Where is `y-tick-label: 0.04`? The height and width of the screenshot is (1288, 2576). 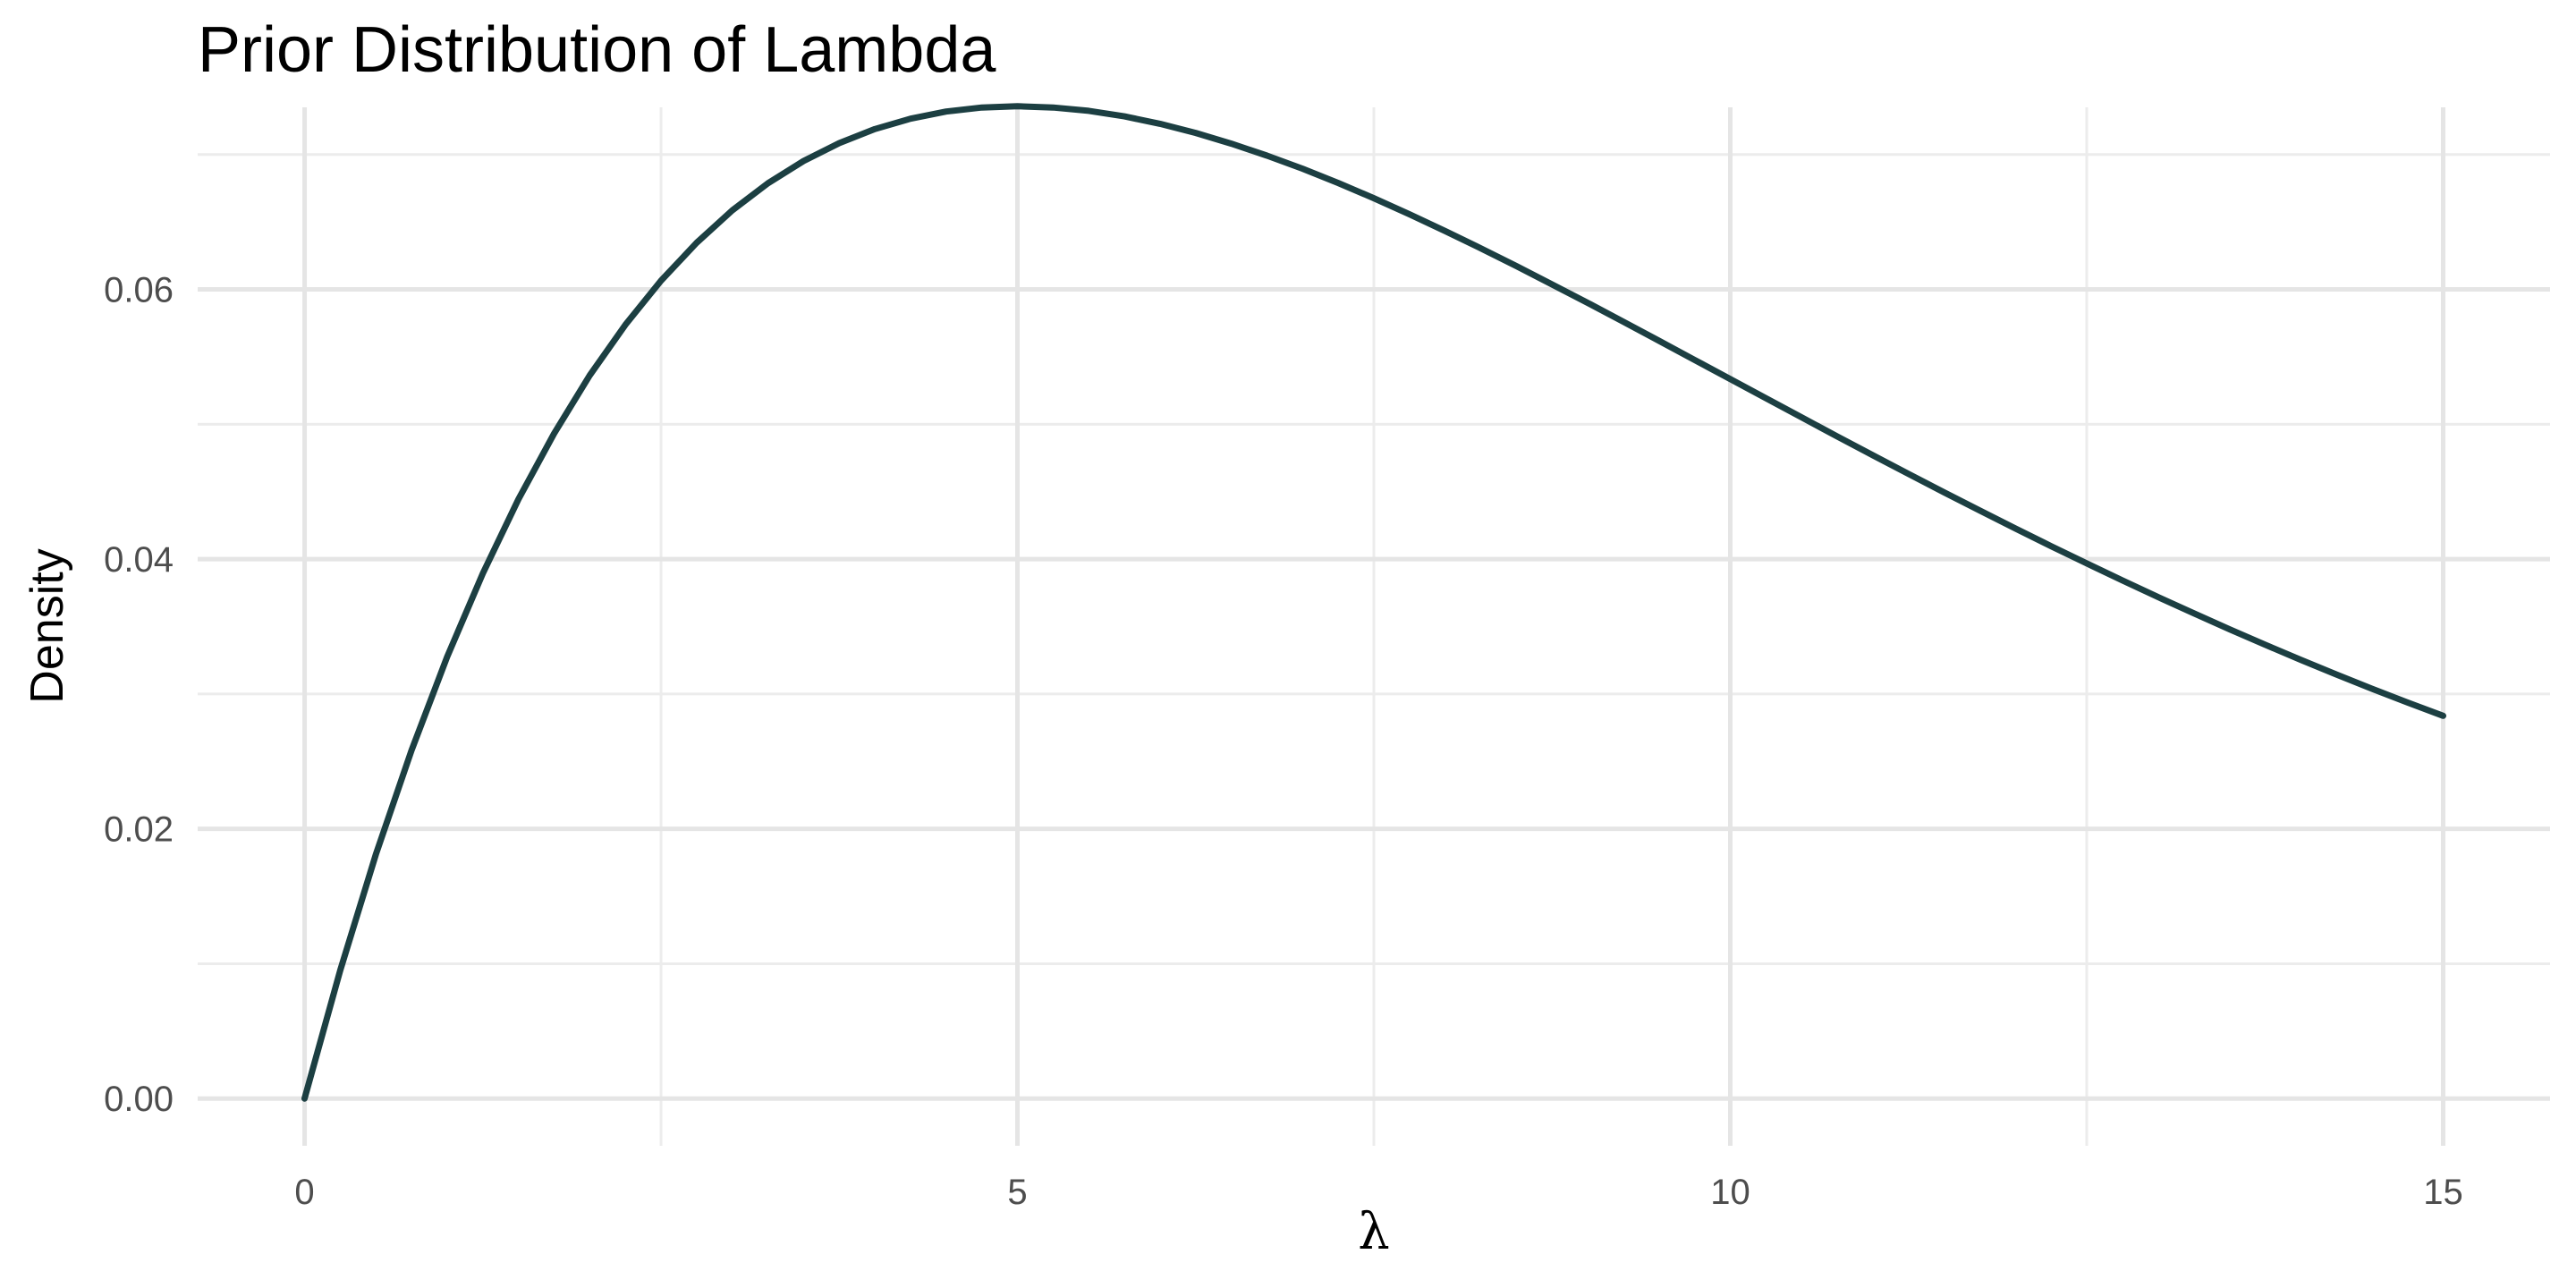 y-tick-label: 0.04 is located at coordinates (139, 560).